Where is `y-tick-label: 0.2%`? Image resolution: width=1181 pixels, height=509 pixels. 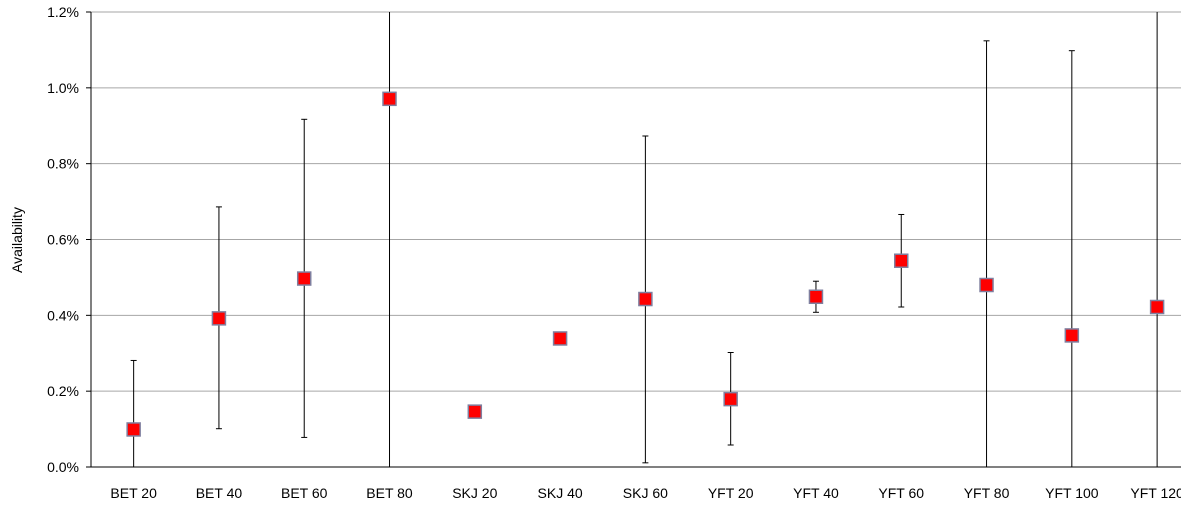
y-tick-label: 0.2% is located at coordinates (63, 391).